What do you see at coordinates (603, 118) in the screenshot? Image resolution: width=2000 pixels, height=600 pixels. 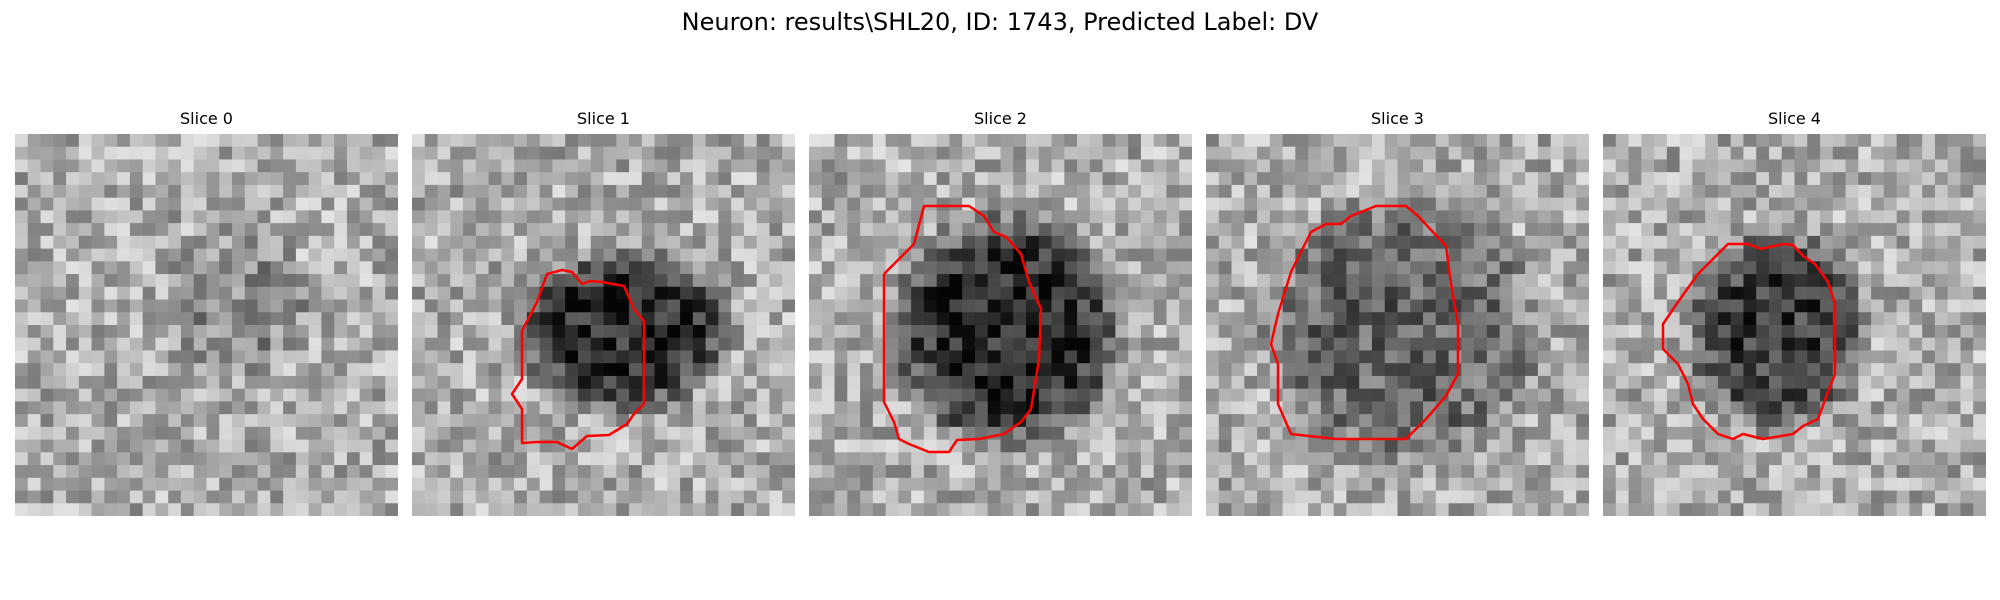 I see `slice-title: Slice 1` at bounding box center [603, 118].